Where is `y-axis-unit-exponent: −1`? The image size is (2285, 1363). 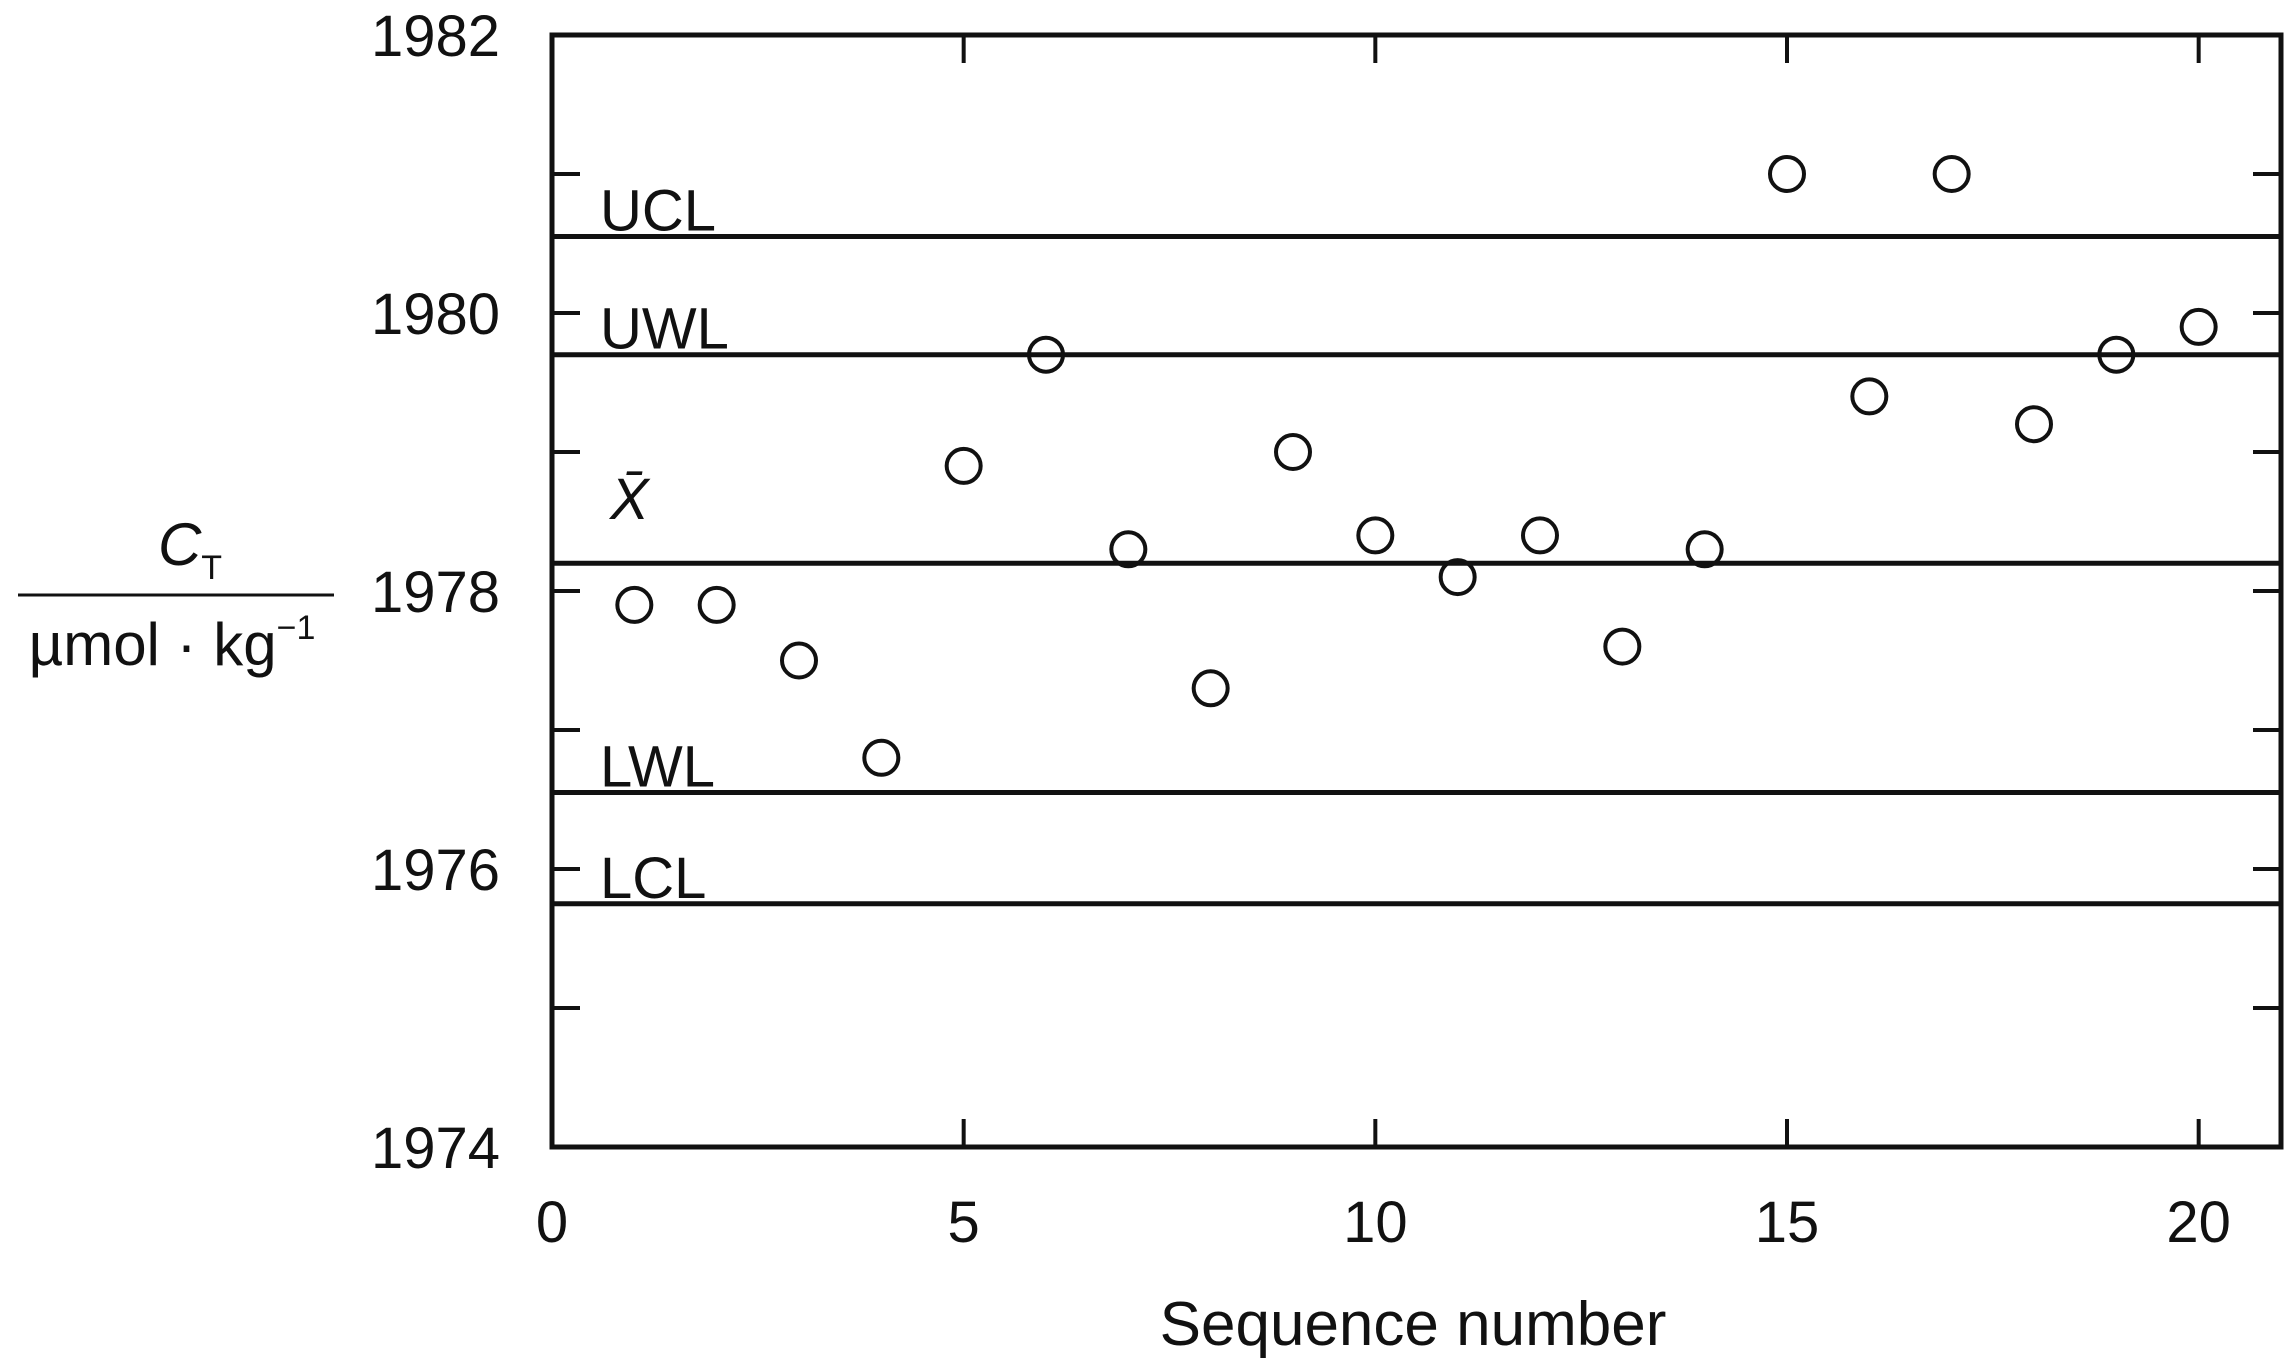
y-axis-unit-exponent: −1 is located at coordinates (296, 628).